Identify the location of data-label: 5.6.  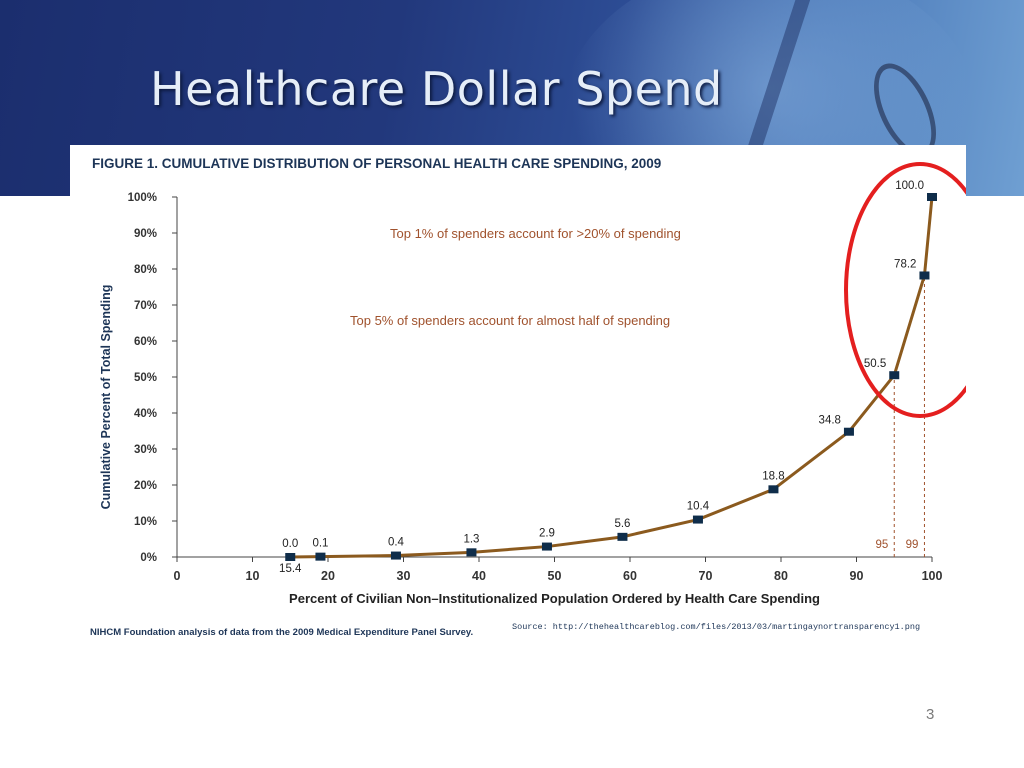
(622, 524).